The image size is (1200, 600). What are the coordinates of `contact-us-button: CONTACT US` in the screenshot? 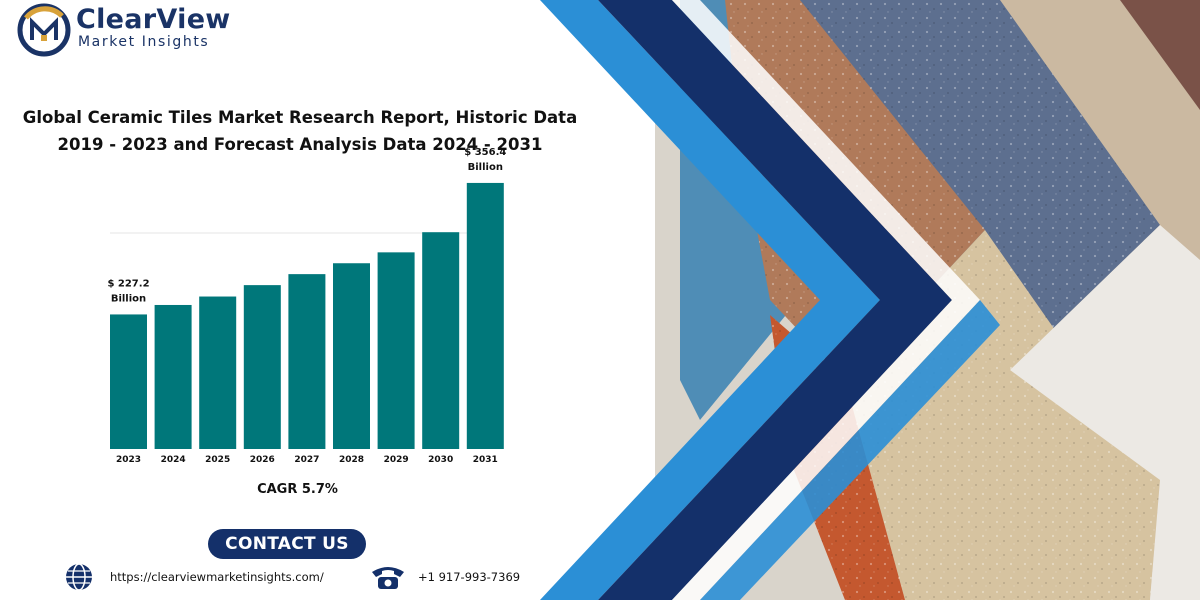 It's located at (287, 544).